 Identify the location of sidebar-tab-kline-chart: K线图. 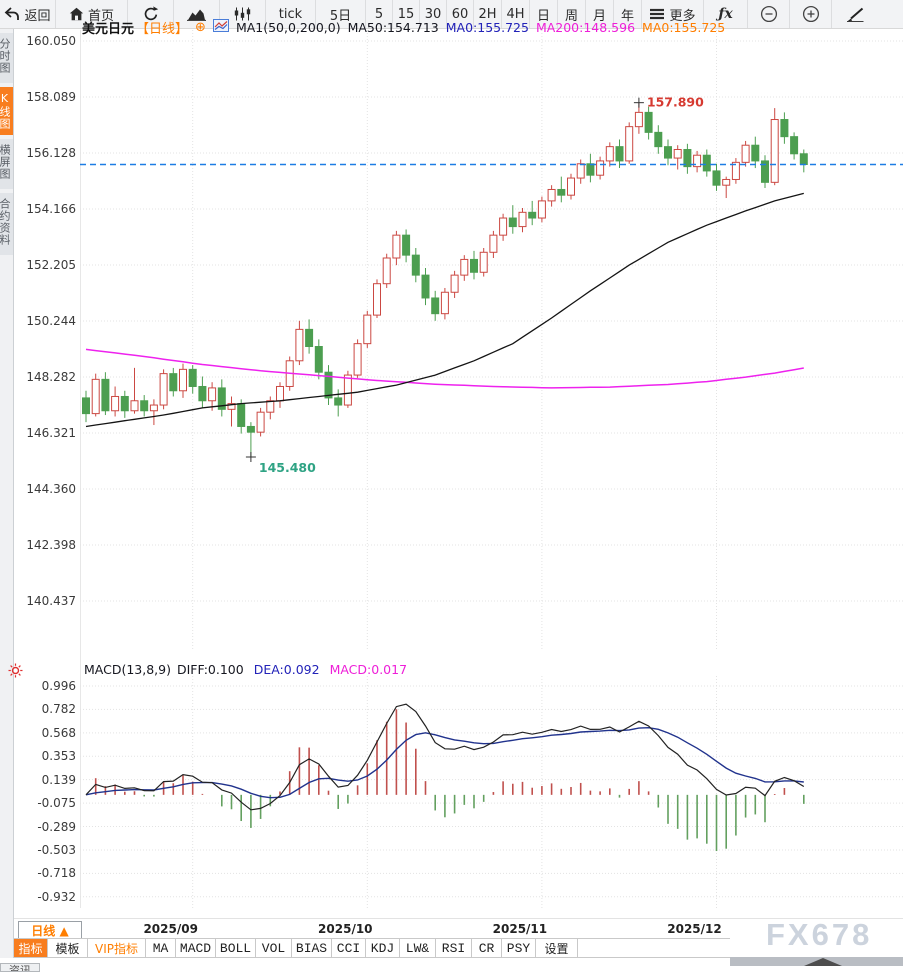
(6, 111).